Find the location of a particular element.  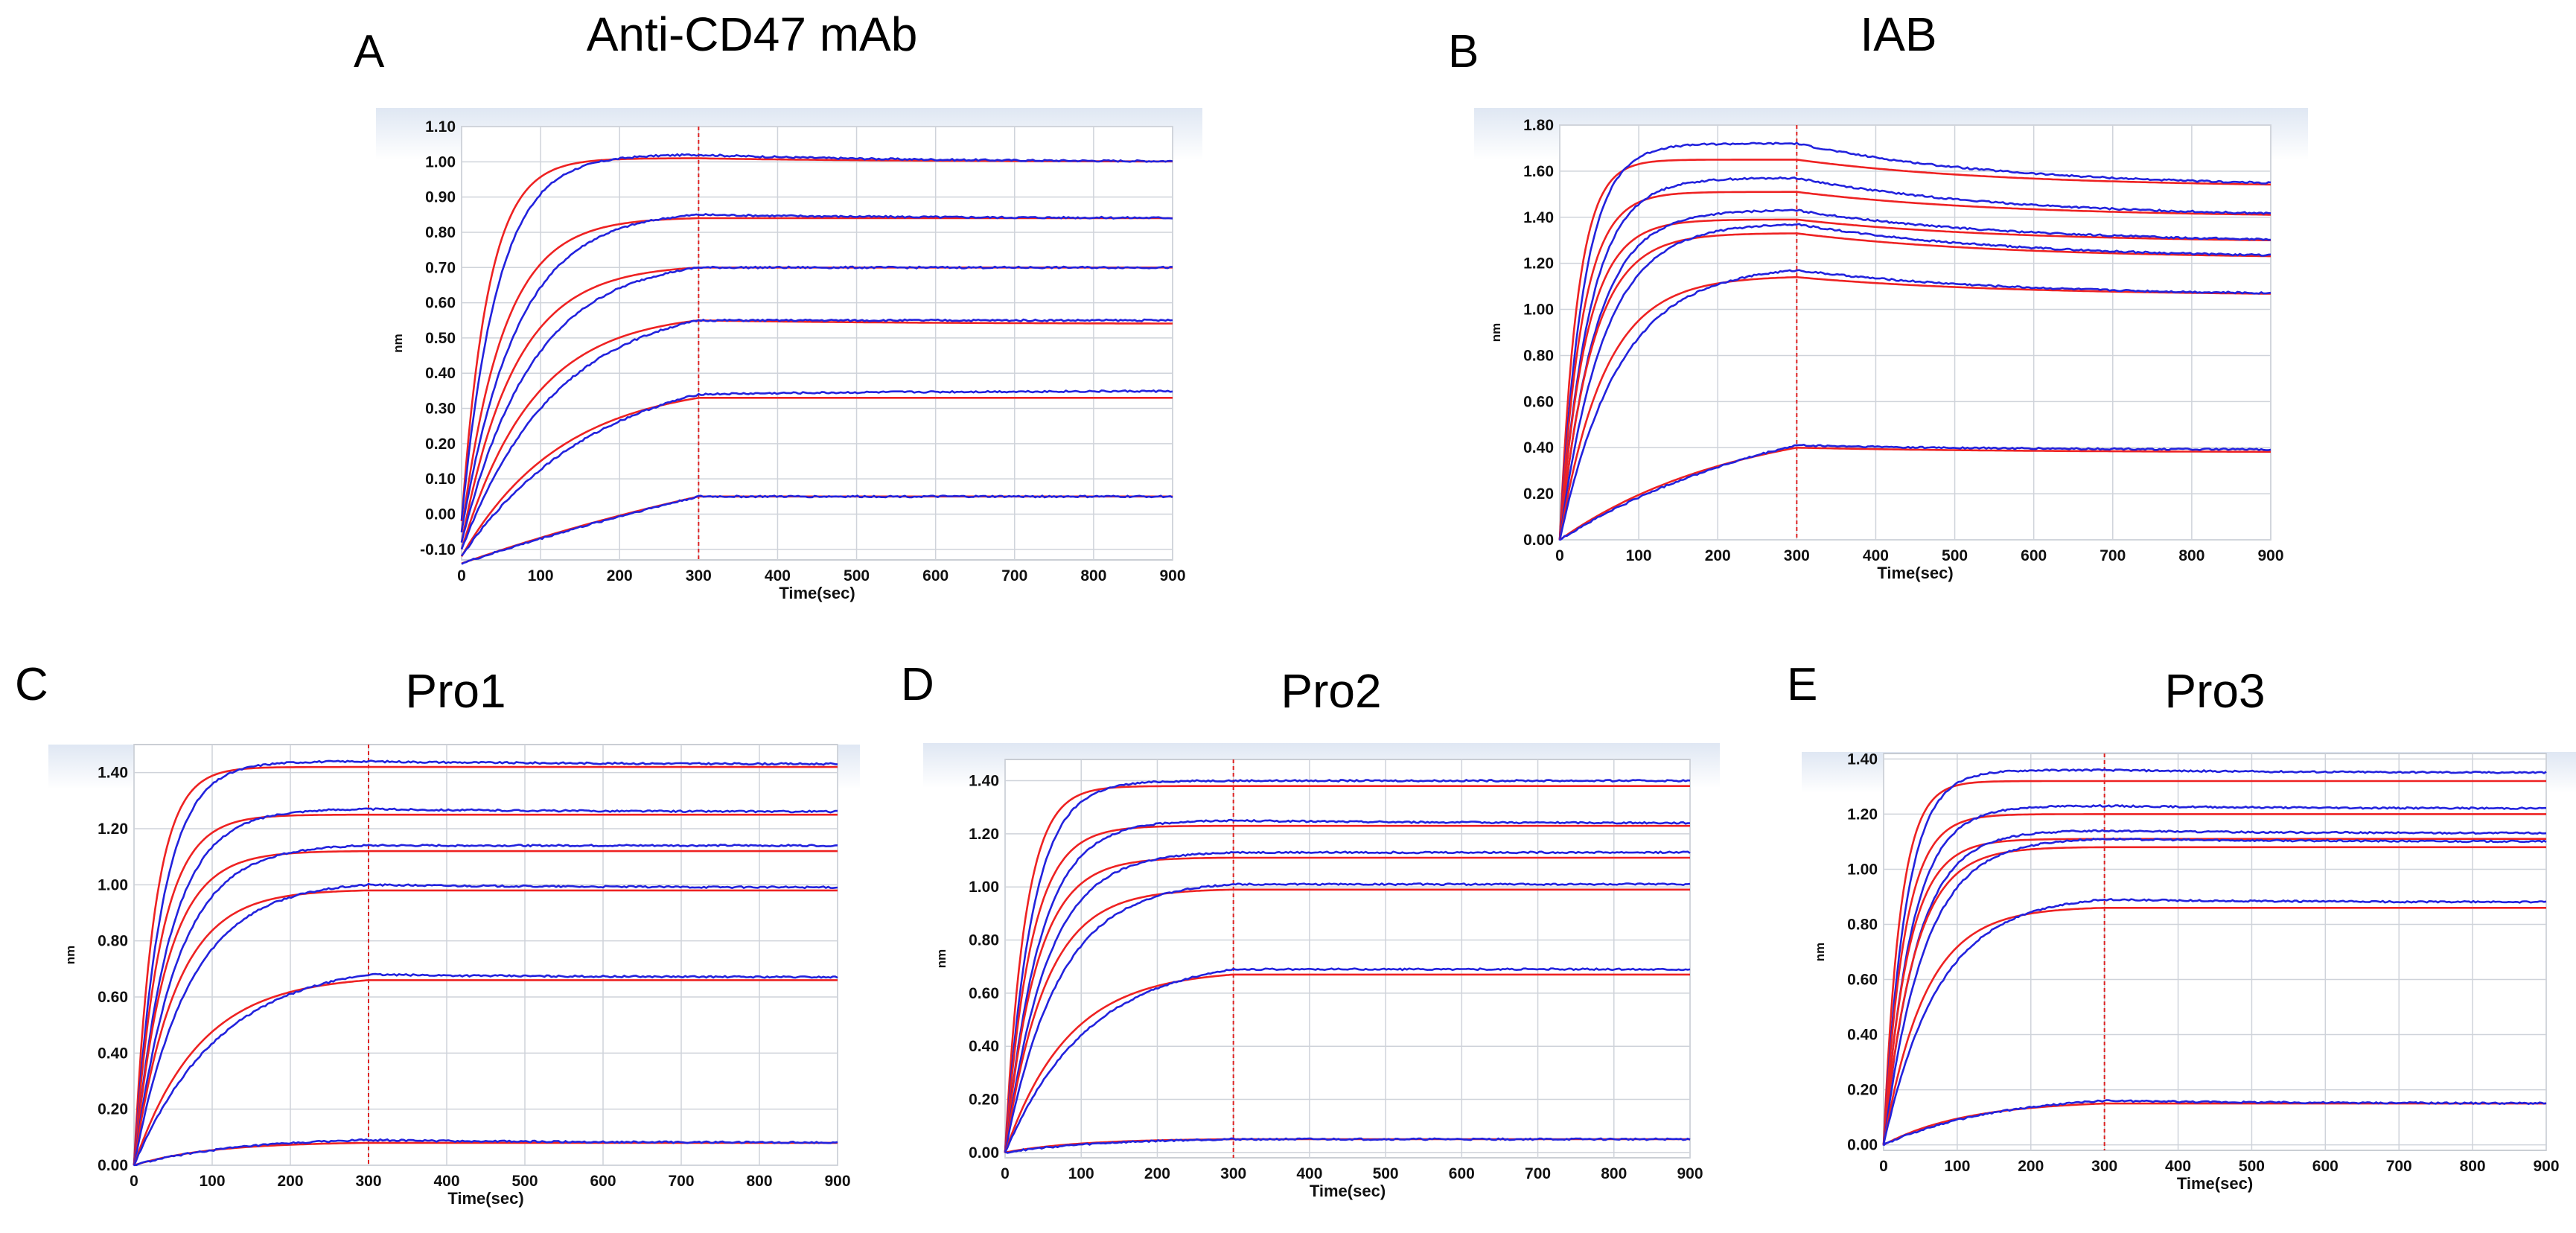

chart-title: IAB is located at coordinates (1898, 34).